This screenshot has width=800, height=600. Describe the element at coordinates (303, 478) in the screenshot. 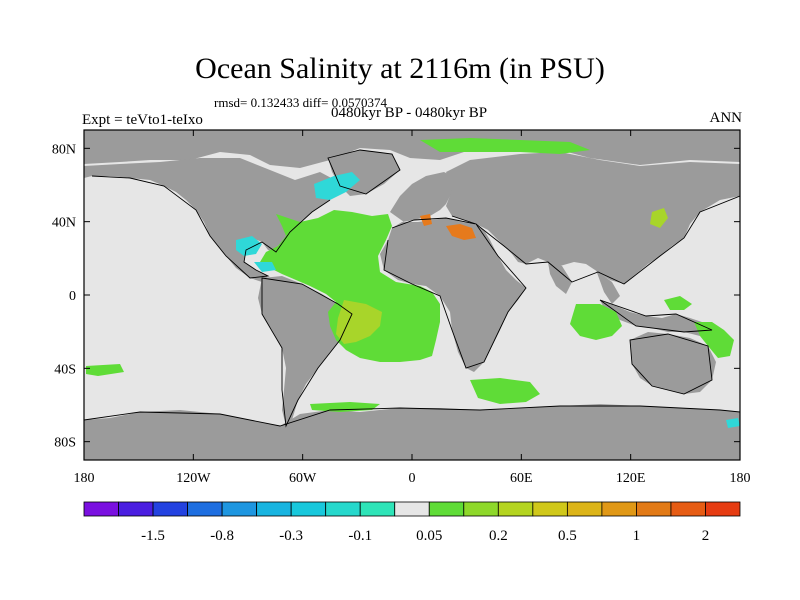

I see `x-tick-label: 60W` at that location.